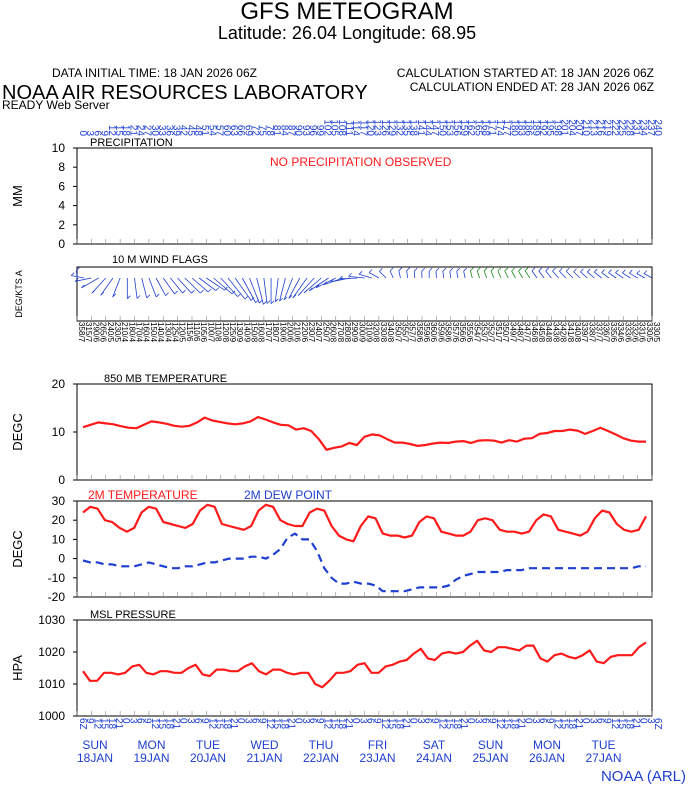  I want to click on top-hour-label: 198, so click(556, 127).